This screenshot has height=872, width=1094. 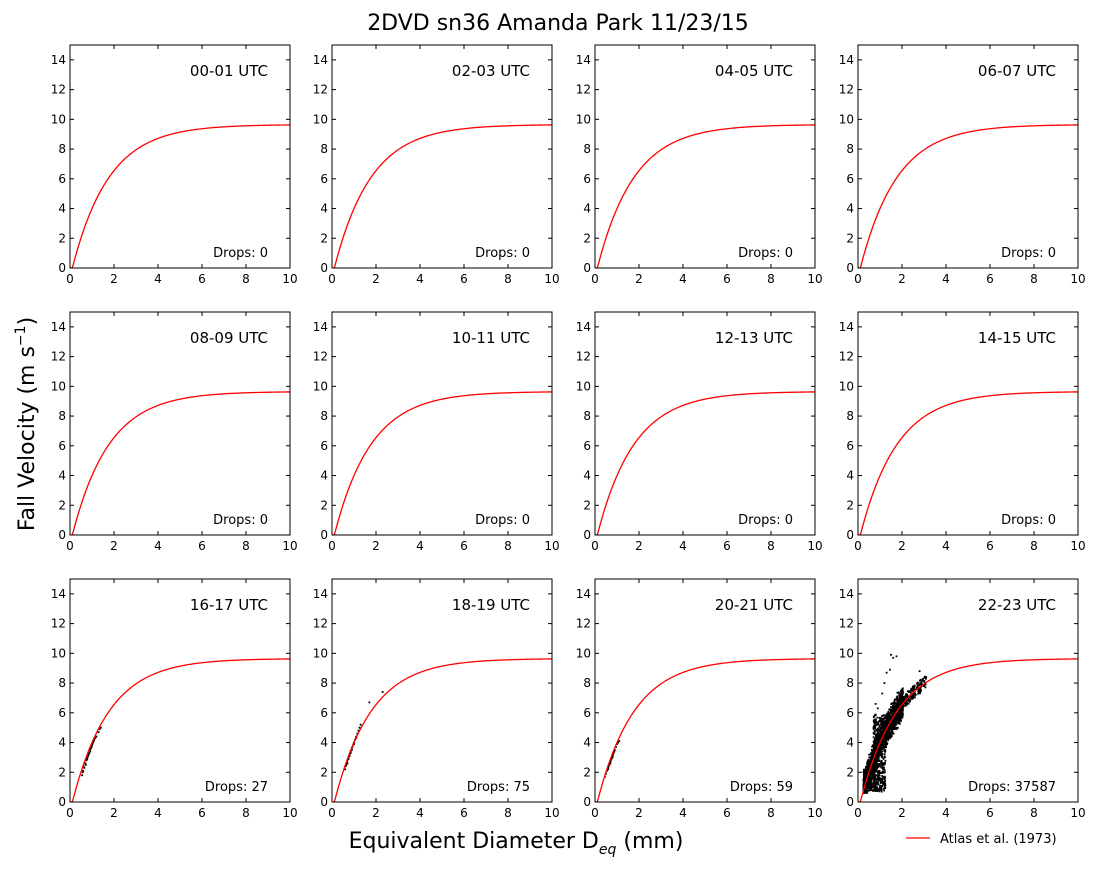 I want to click on panel-title: 10-11 UTC, so click(x=491, y=338).